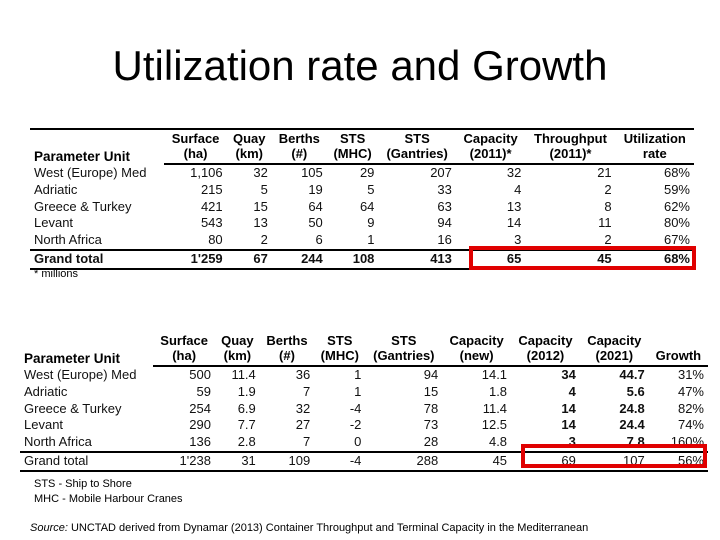 This screenshot has height=540, width=720. Describe the element at coordinates (498, 391) in the screenshot. I see `cell: 1.8` at that location.